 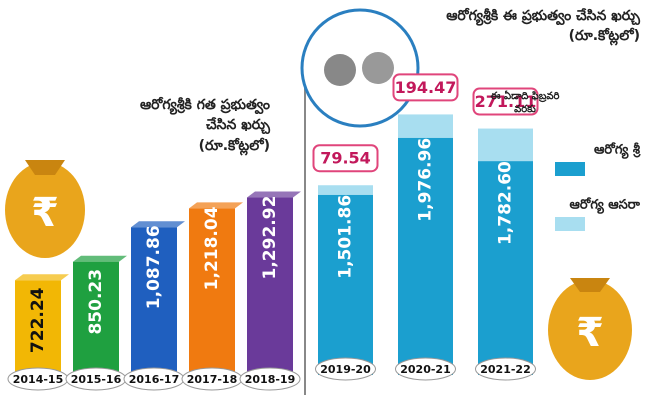 I want to click on logo, so click(x=360, y=68).